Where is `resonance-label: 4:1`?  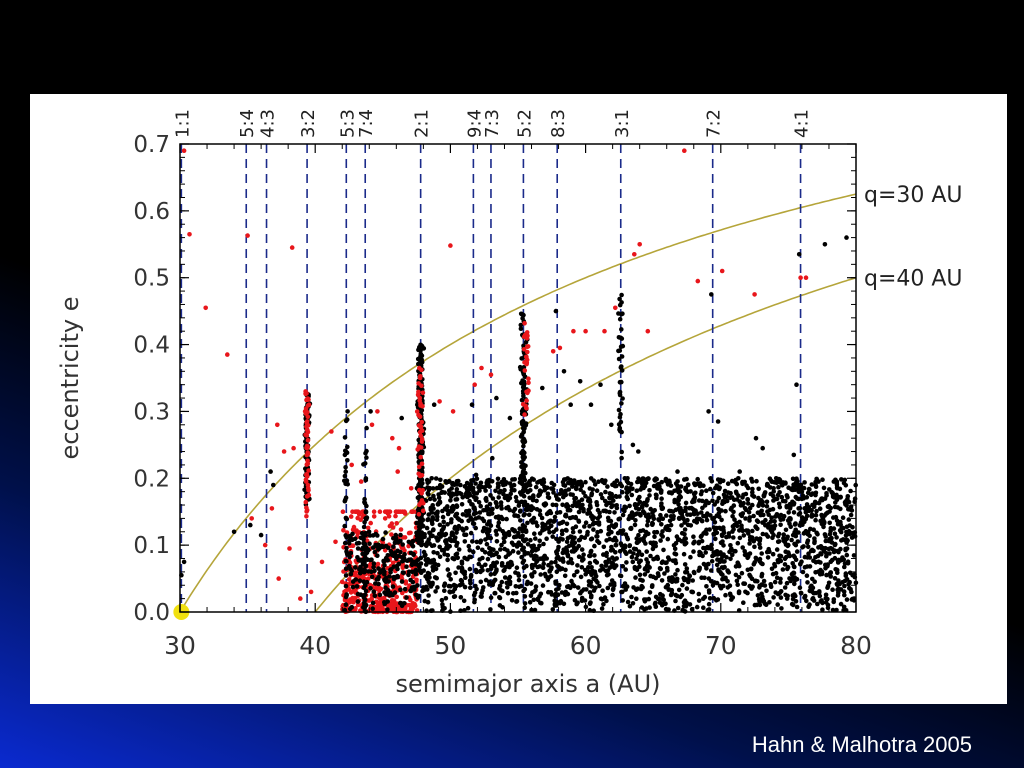
resonance-label: 4:1 is located at coordinates (802, 123).